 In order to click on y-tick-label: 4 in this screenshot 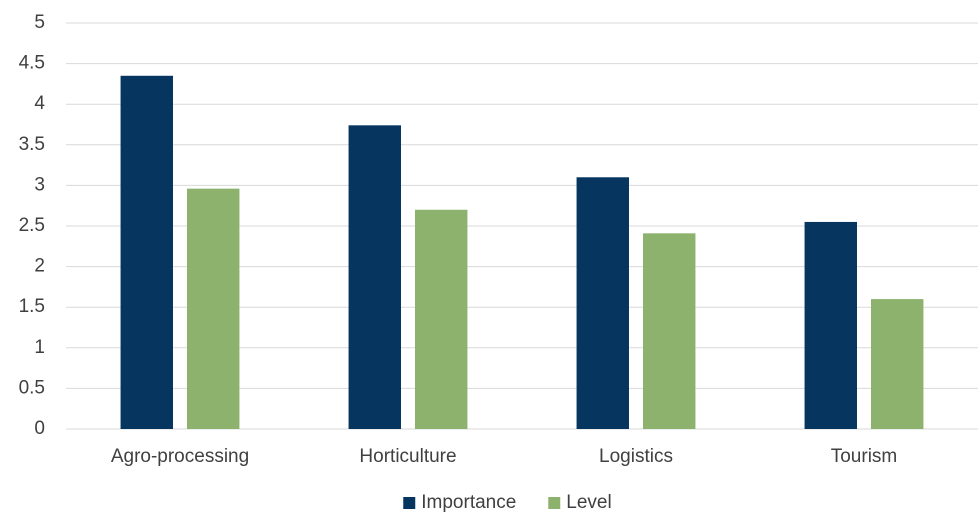, I will do `click(39, 103)`.